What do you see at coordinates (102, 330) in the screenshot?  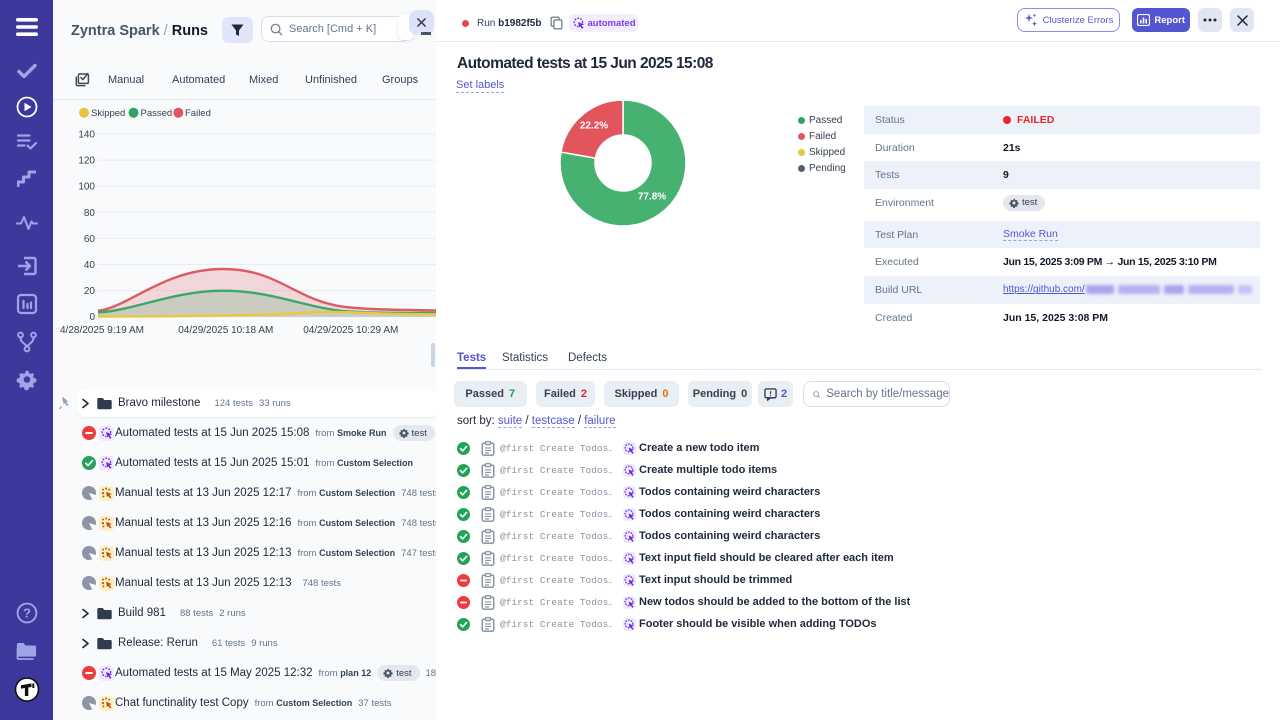 I see `svg-text: 4/28/2025 9:19 AM` at bounding box center [102, 330].